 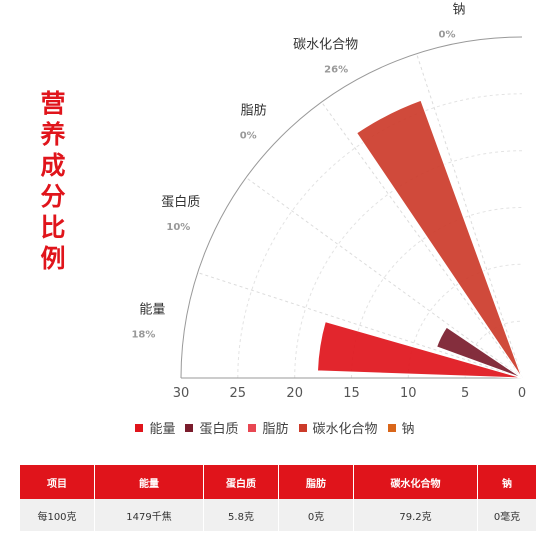 I want to click on legend-label: 蛋白质, so click(x=219, y=429).